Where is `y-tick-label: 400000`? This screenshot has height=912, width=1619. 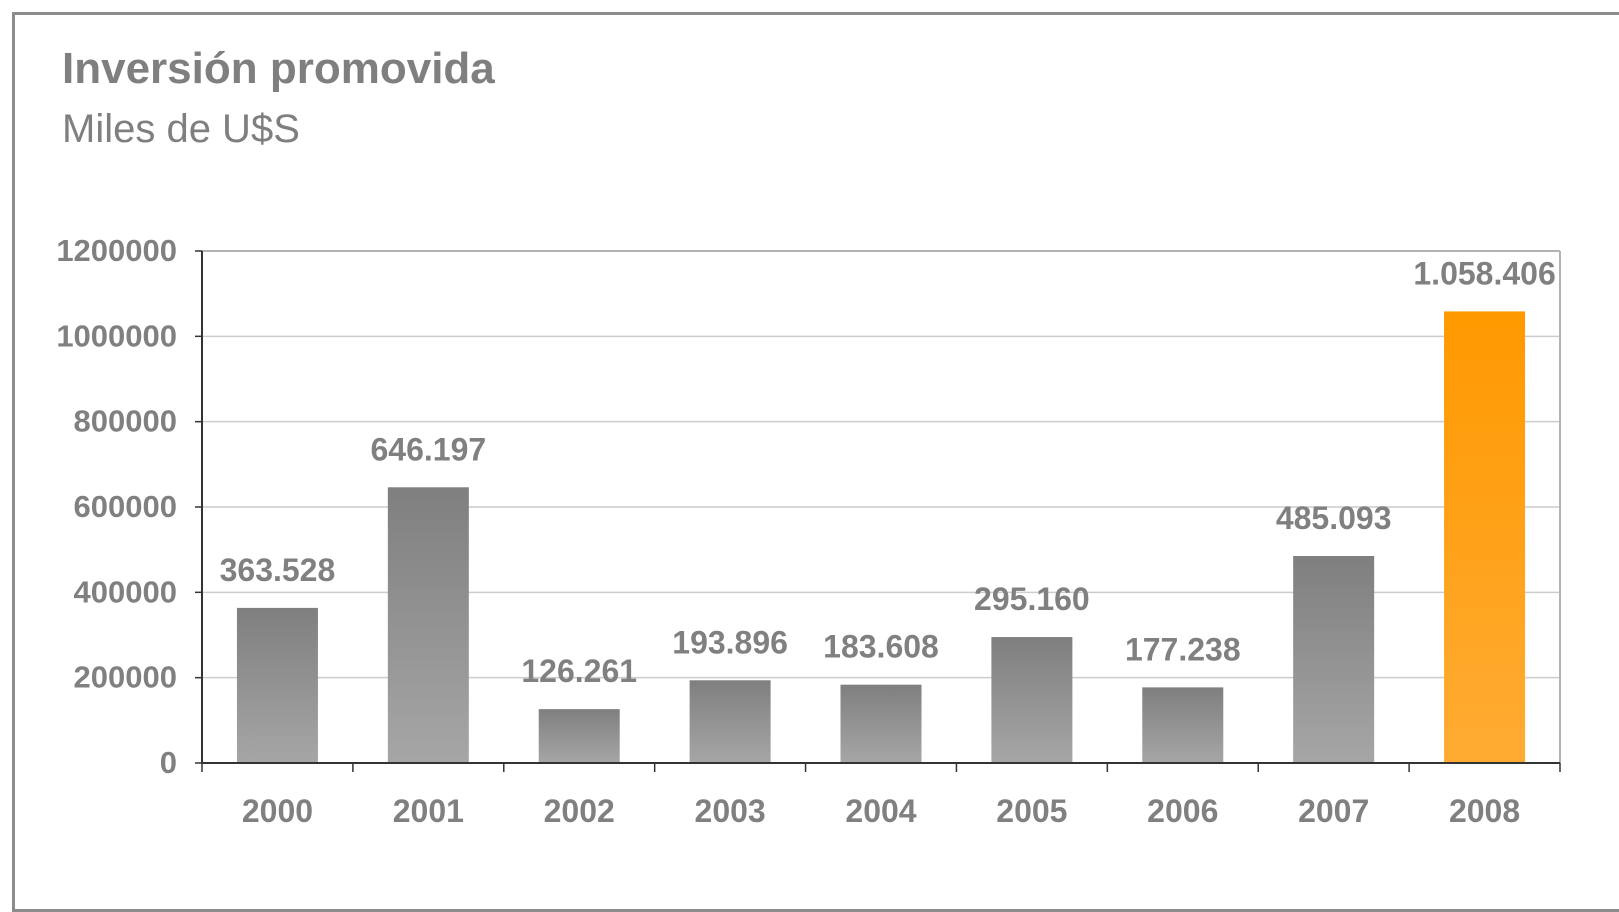 y-tick-label: 400000 is located at coordinates (125, 591).